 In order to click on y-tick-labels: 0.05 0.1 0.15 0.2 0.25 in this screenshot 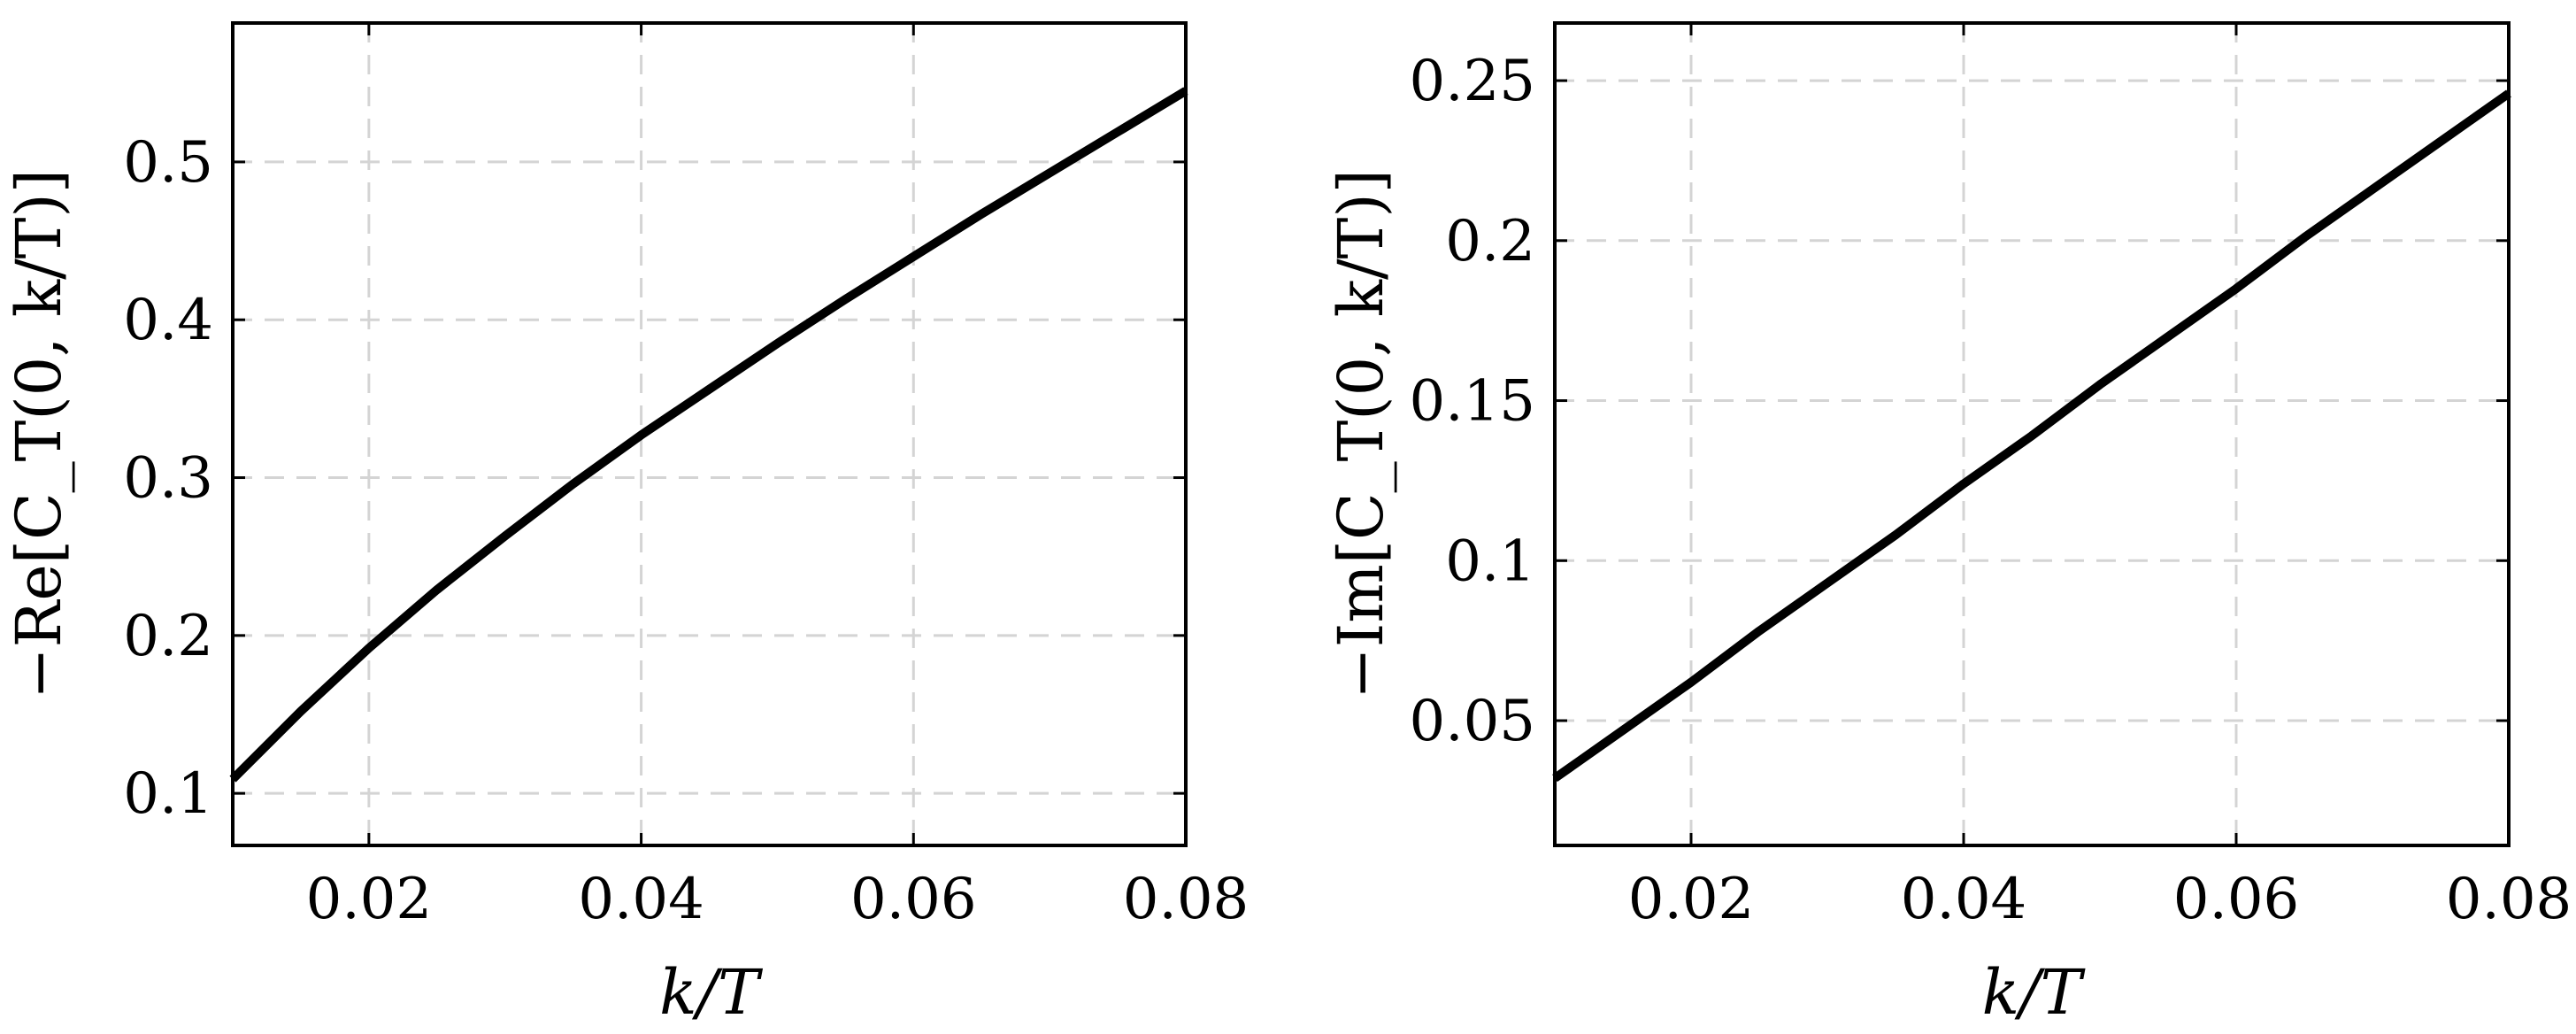, I will do `click(1473, 401)`.